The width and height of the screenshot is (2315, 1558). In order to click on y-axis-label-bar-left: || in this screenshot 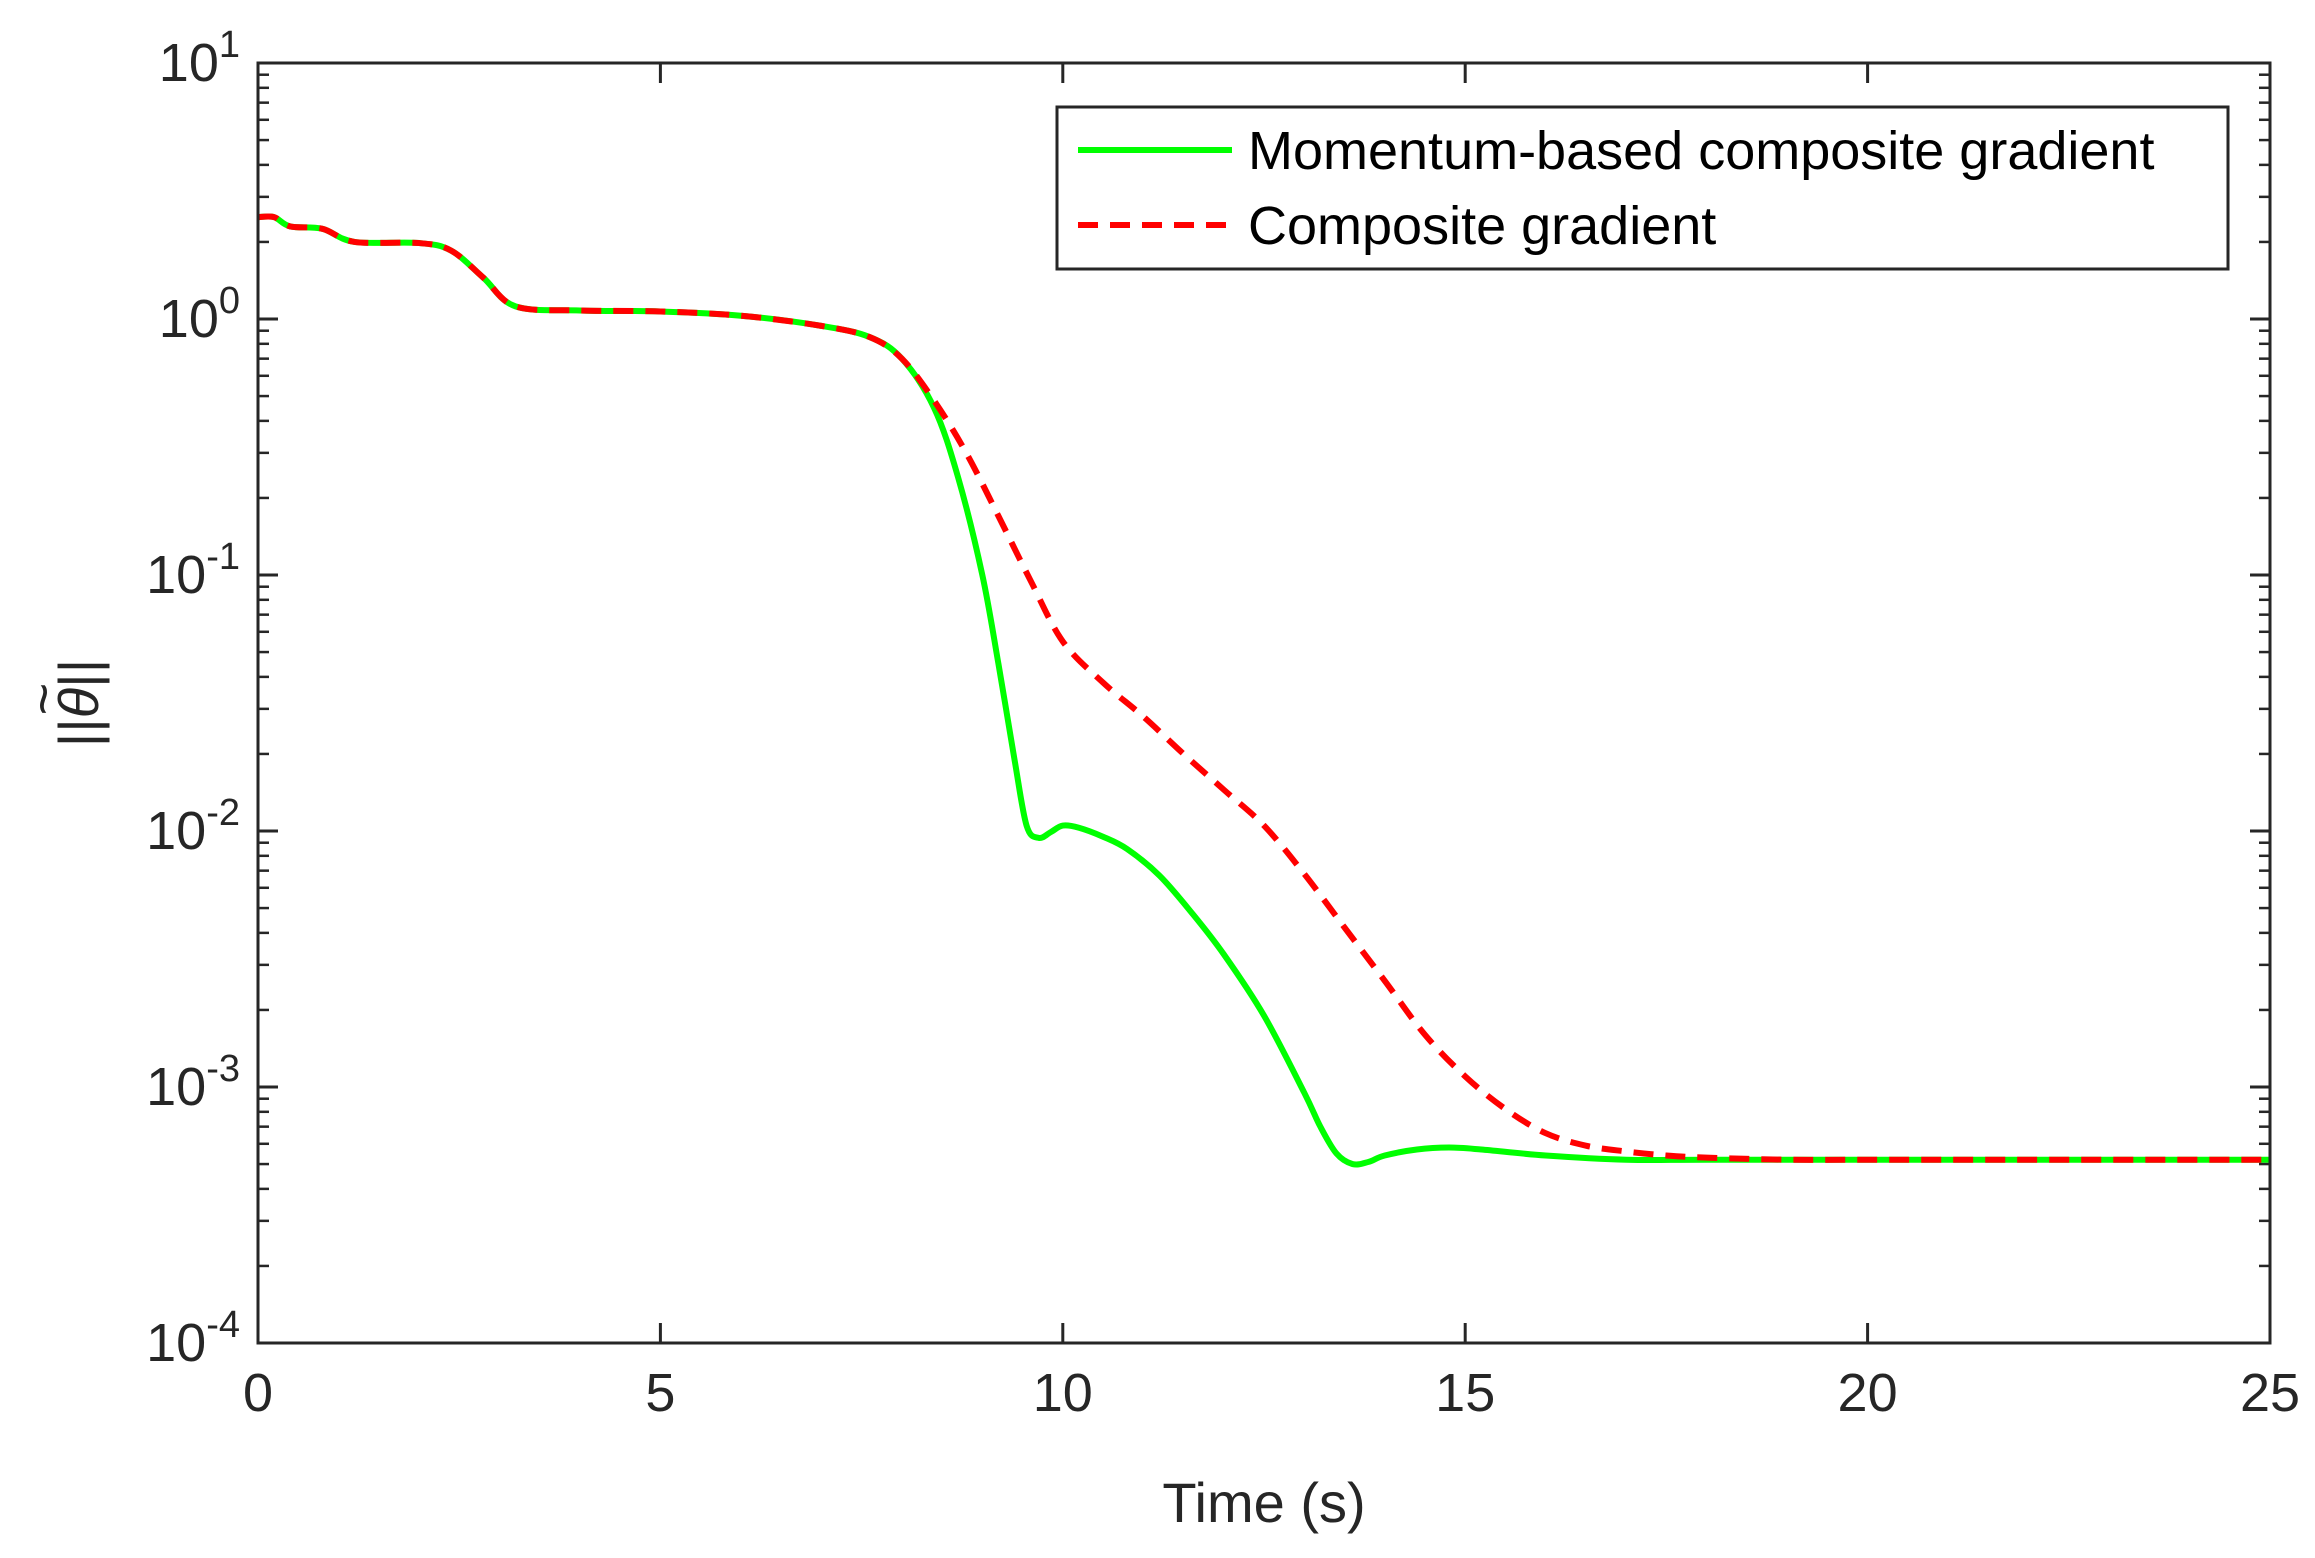, I will do `click(78, 732)`.